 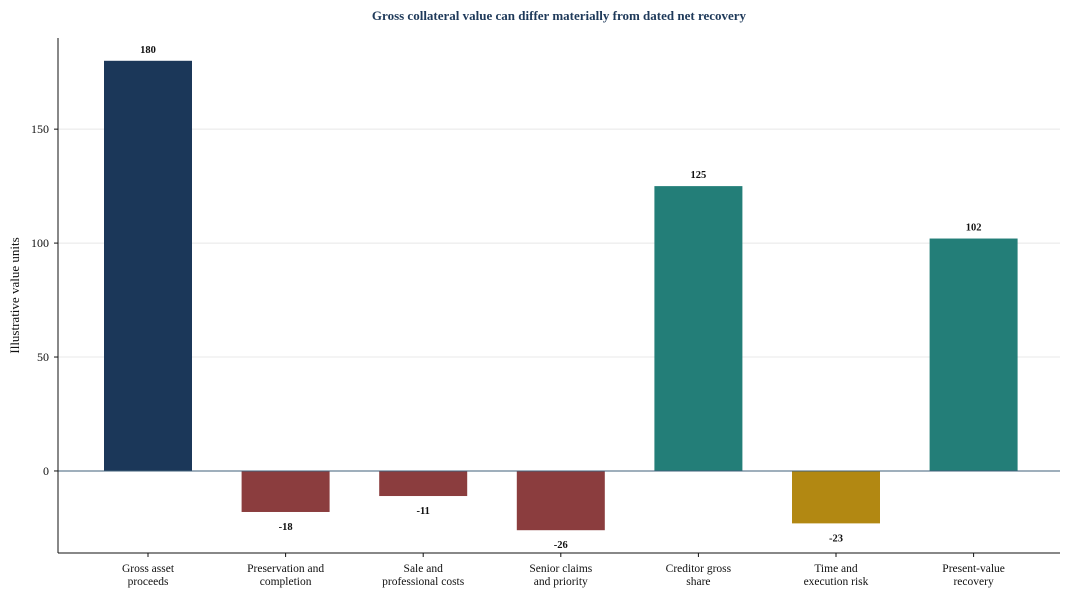 I want to click on y-tick-label: 150, so click(x=40, y=129).